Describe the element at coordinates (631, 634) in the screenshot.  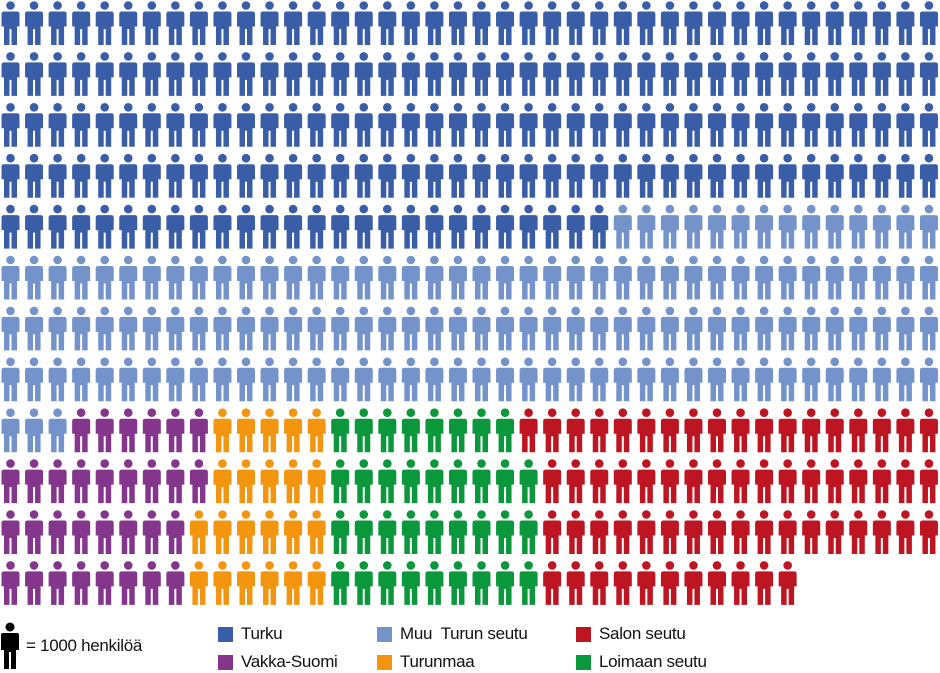
I see `legend-salon-seutu: Salon seutu` at that location.